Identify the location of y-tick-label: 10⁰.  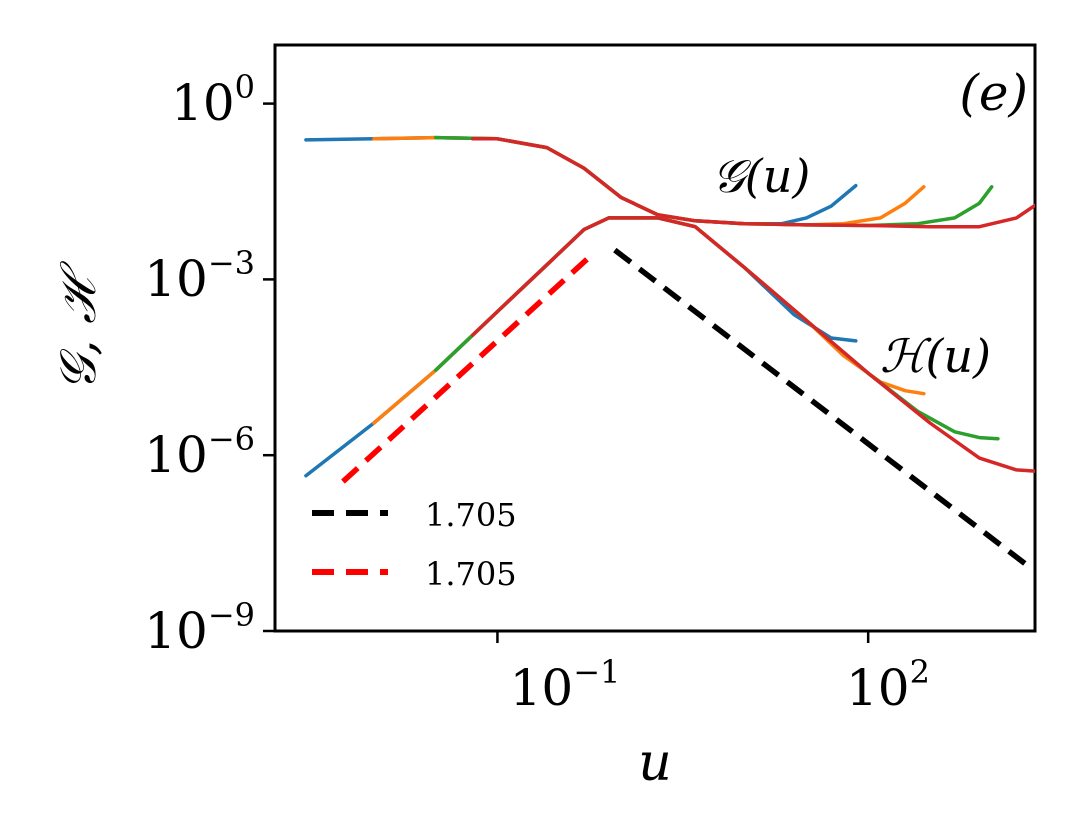
(213, 100).